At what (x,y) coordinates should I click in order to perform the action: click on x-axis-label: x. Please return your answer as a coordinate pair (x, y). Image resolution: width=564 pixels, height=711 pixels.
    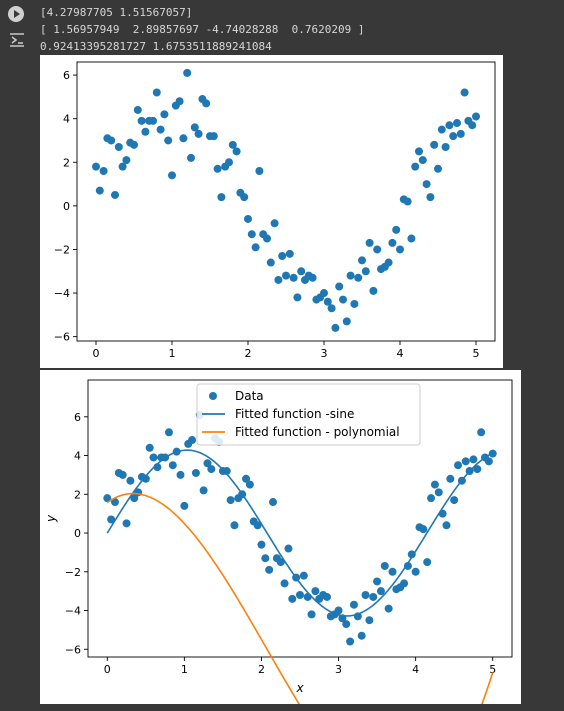
    Looking at the image, I should click on (299, 688).